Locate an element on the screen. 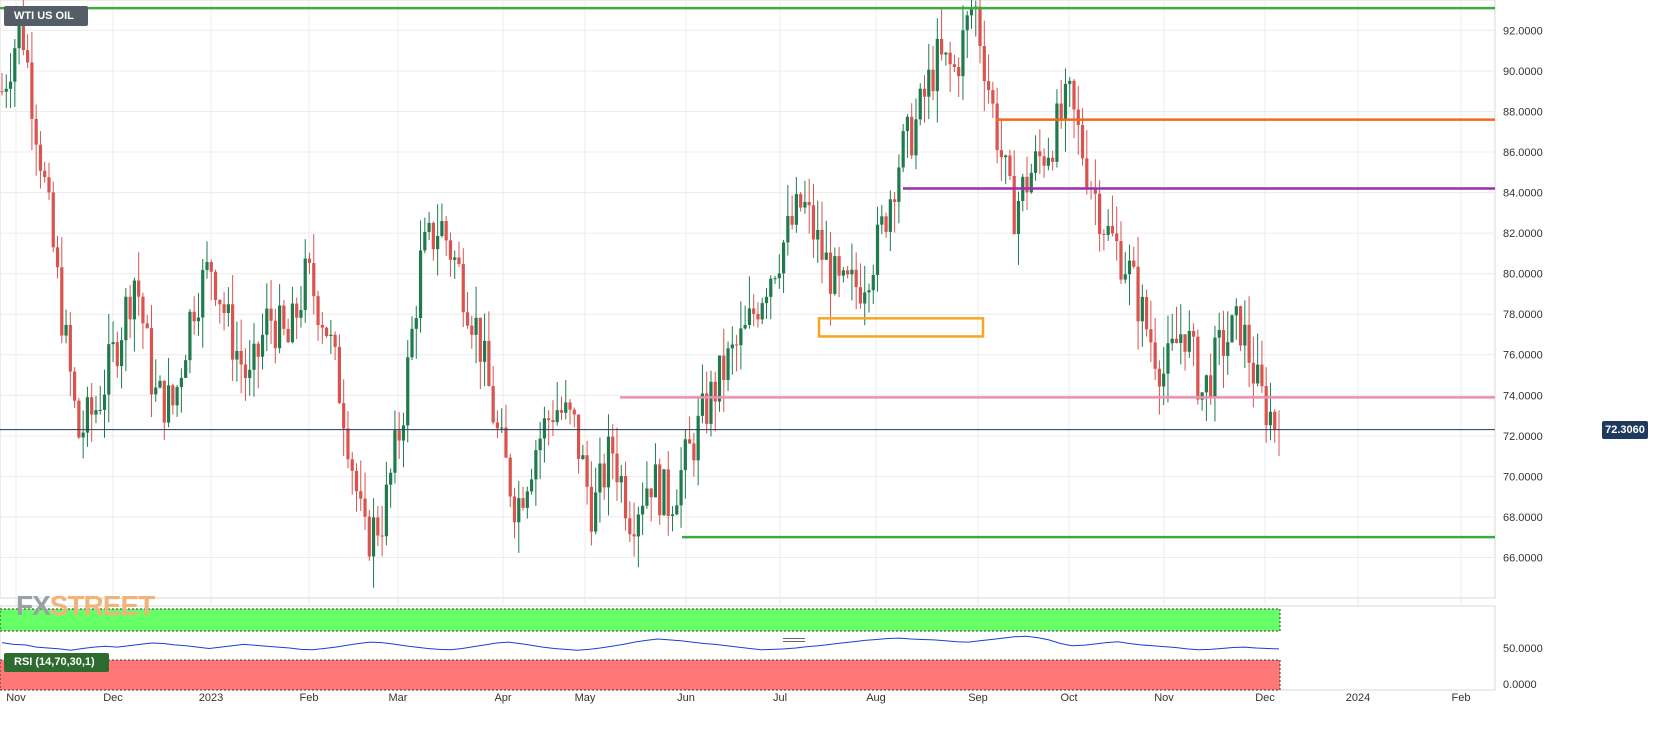 Image resolution: width=1658 pixels, height=750 pixels. x-tick-label: Nov is located at coordinates (16, 698).